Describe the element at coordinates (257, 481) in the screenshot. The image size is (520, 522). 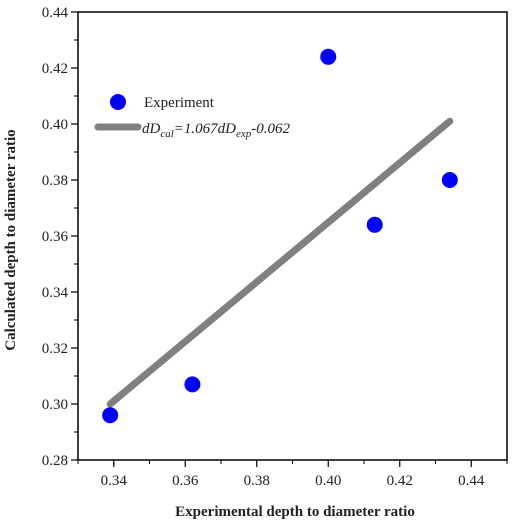
I see `x-tick-label: 0.38` at that location.